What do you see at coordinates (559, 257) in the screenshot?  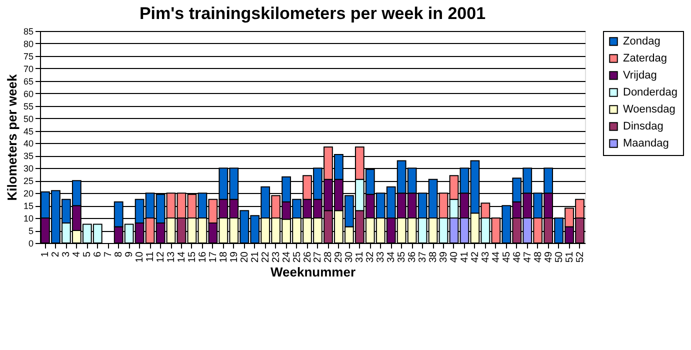 I see `x-tick-label: 50` at bounding box center [559, 257].